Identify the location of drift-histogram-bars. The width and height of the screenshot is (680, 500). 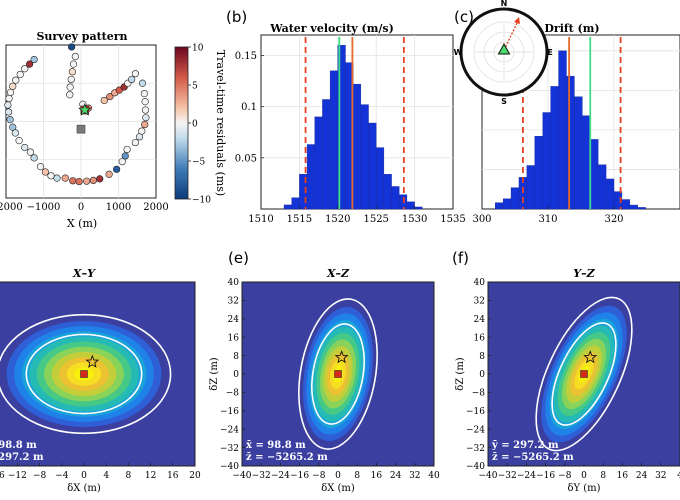
(570, 130).